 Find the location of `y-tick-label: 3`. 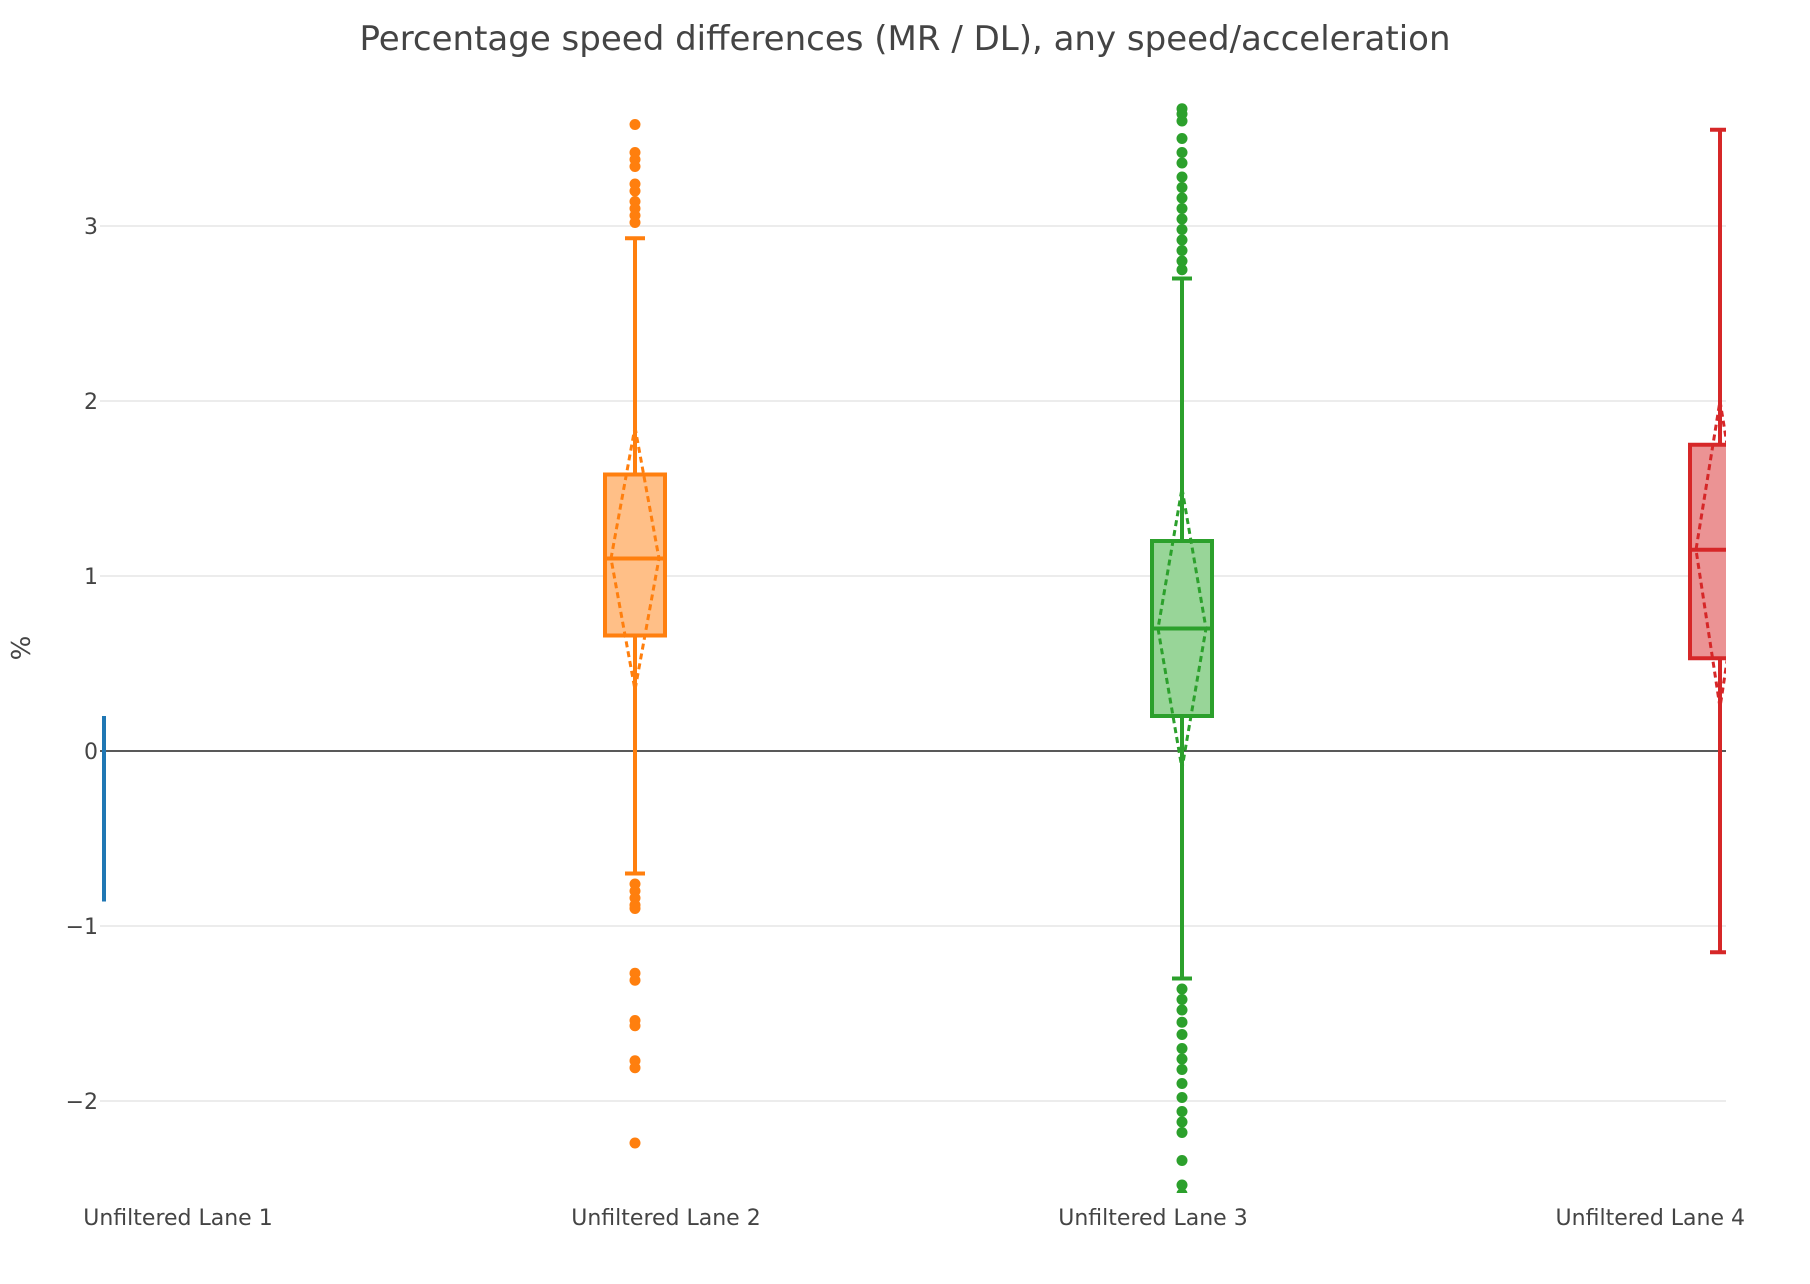

y-tick-label: 3 is located at coordinates (91, 227).